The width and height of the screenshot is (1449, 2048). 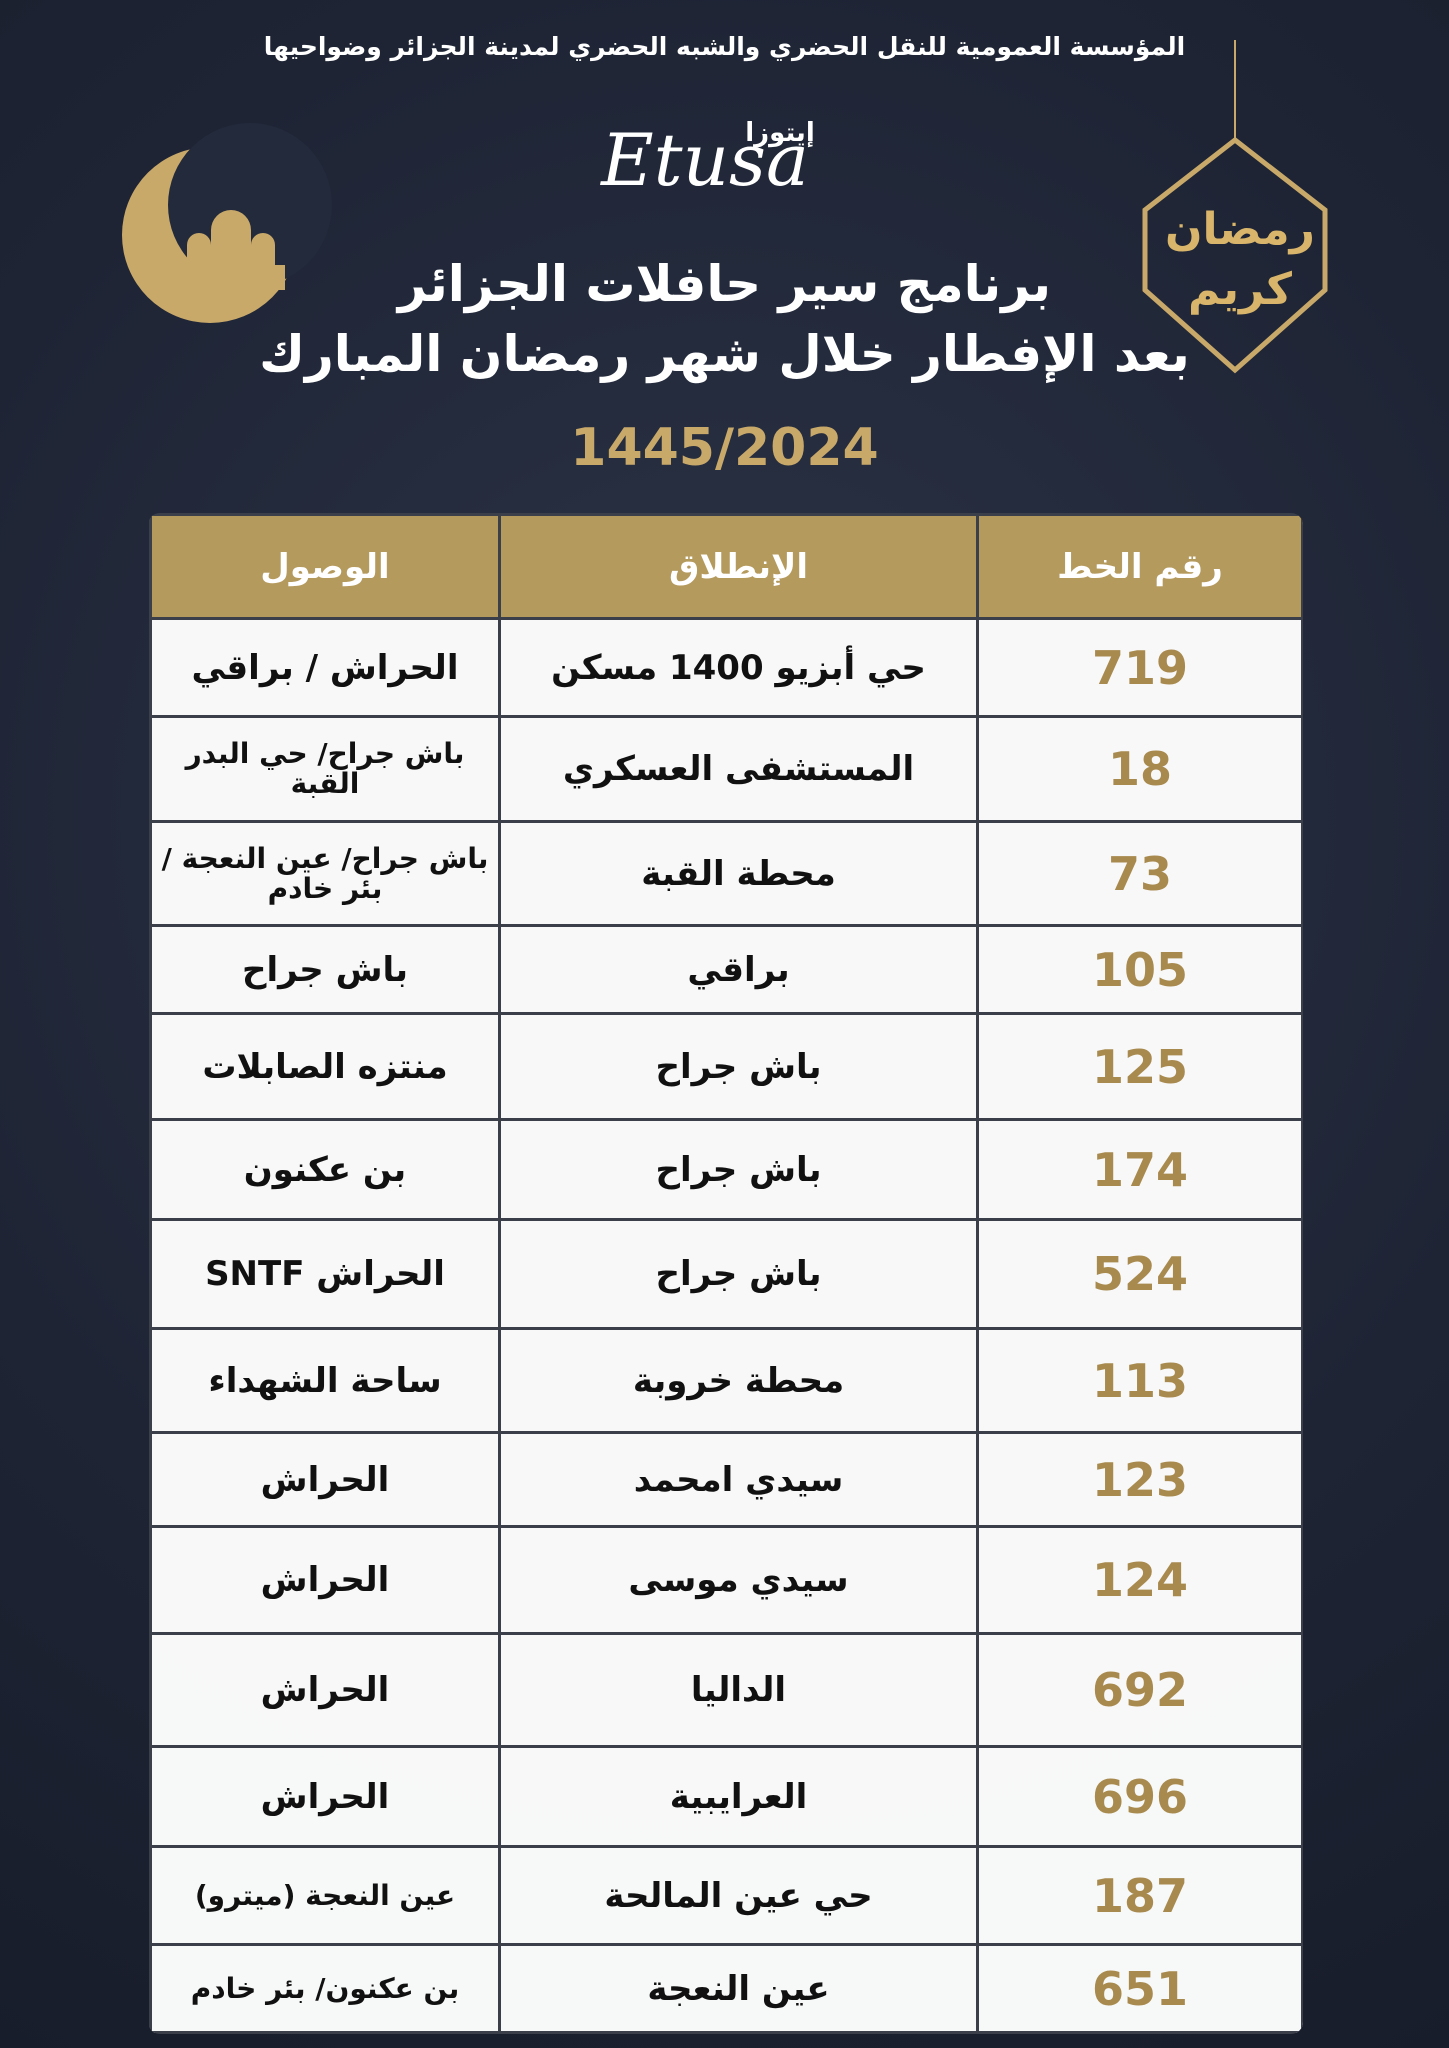 What do you see at coordinates (1139, 1479) in the screenshot?
I see `line-number: 123` at bounding box center [1139, 1479].